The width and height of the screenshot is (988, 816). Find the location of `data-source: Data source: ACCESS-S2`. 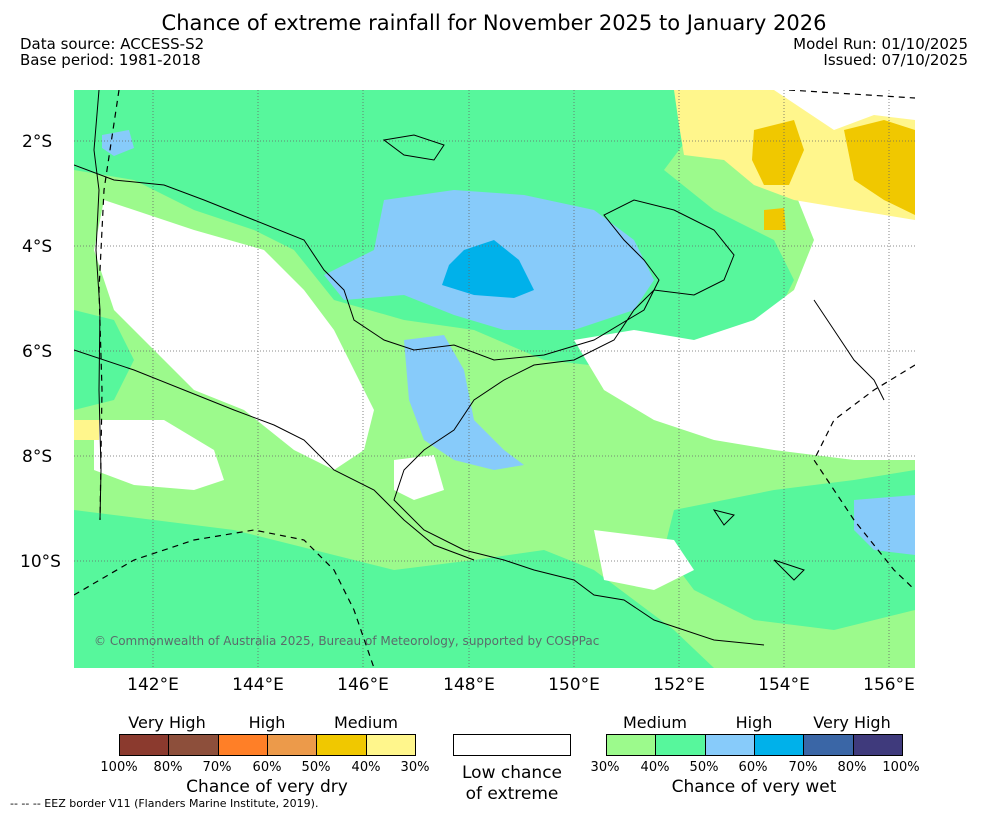

data-source: Data source: ACCESS-S2 is located at coordinates (112, 44).